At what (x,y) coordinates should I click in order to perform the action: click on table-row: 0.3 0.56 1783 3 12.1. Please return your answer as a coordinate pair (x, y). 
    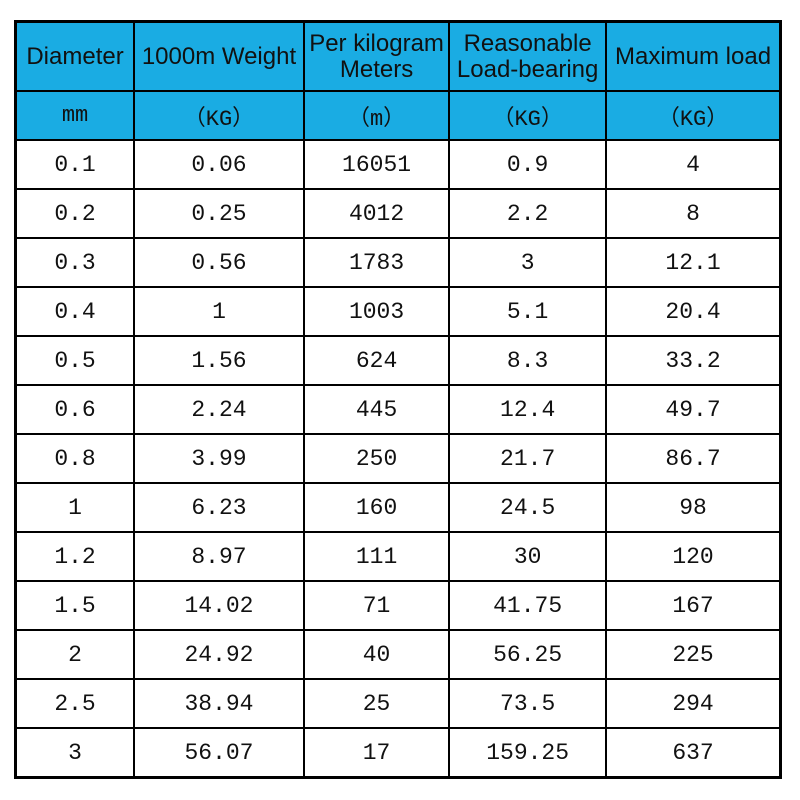
    Looking at the image, I should click on (398, 262).